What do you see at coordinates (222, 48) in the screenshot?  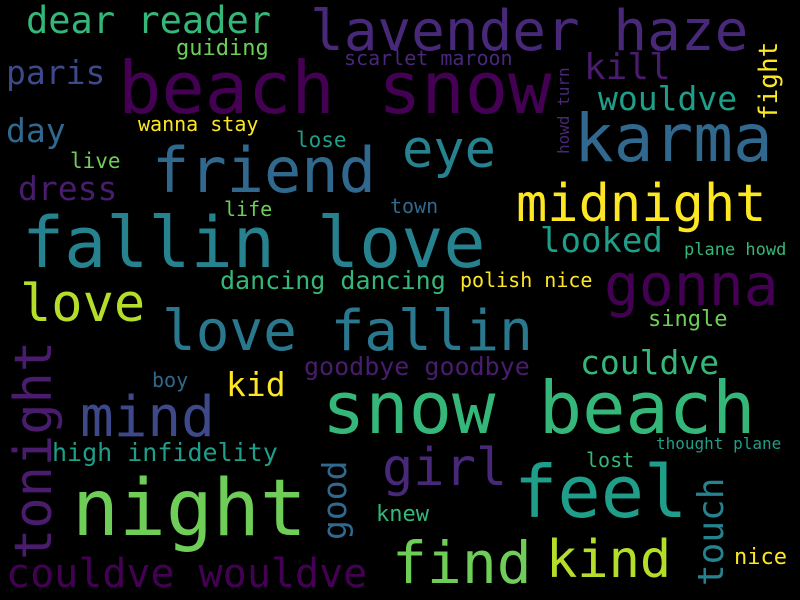 I see `word-guiding: guiding` at bounding box center [222, 48].